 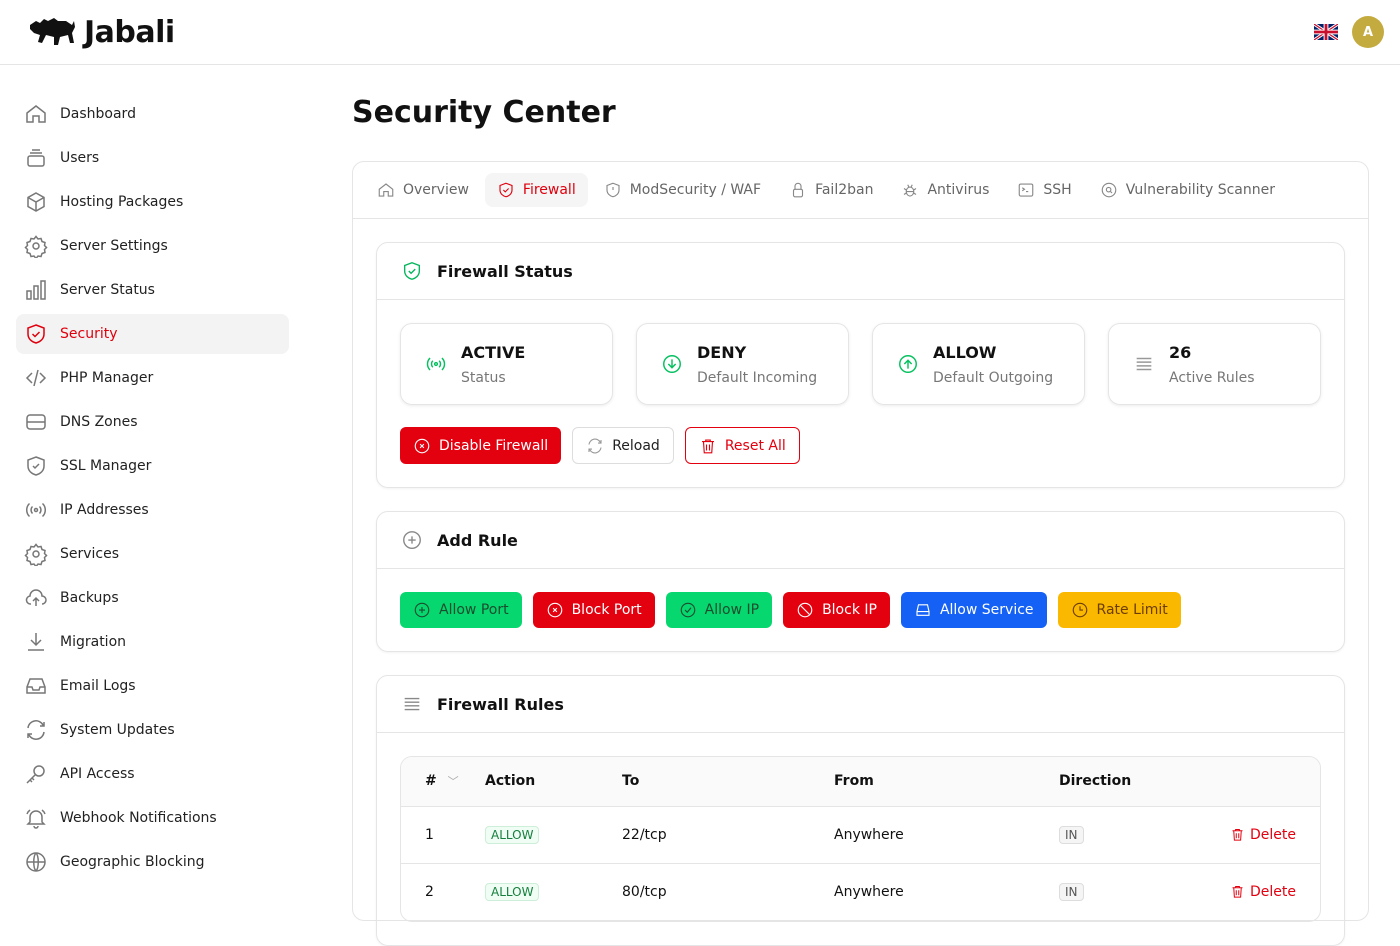 I want to click on rate-limit-button: Rate Limit, so click(x=1119, y=610).